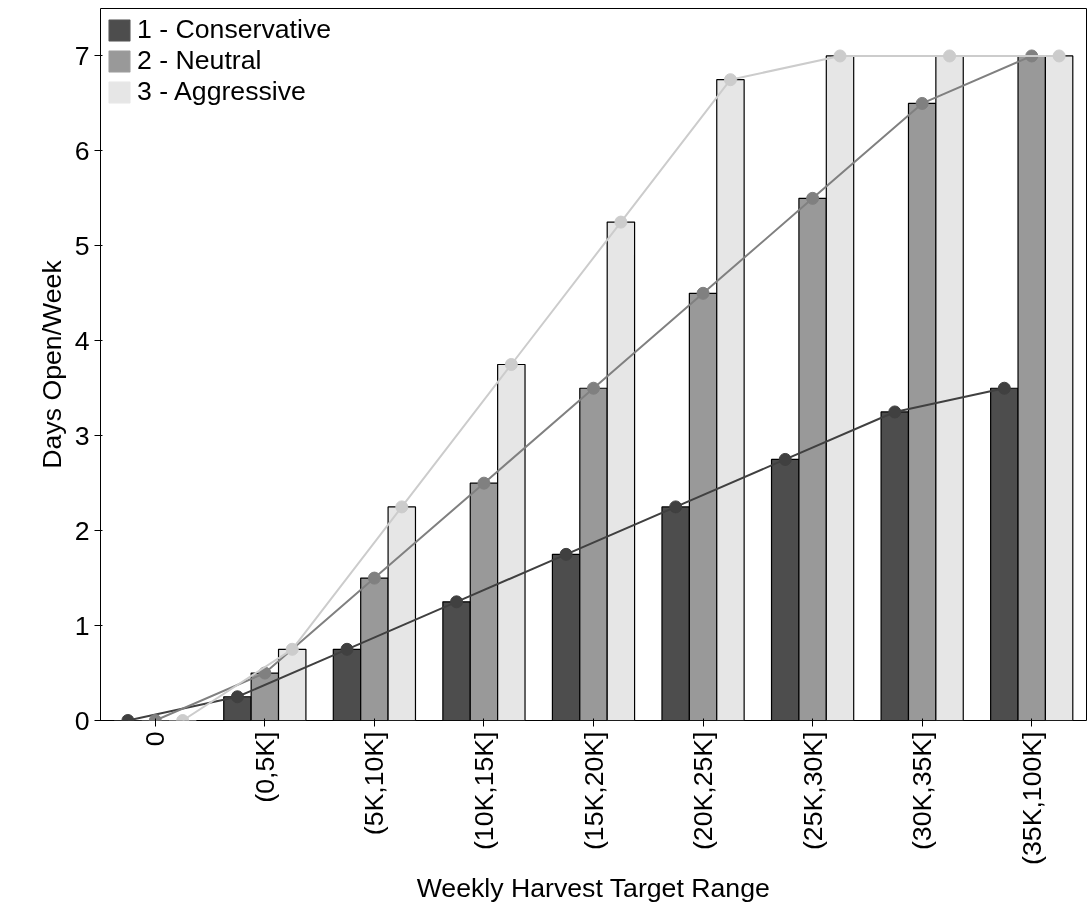 Image resolution: width=1092 pixels, height=911 pixels. I want to click on x-tick-label: (25K,30K], so click(812, 791).